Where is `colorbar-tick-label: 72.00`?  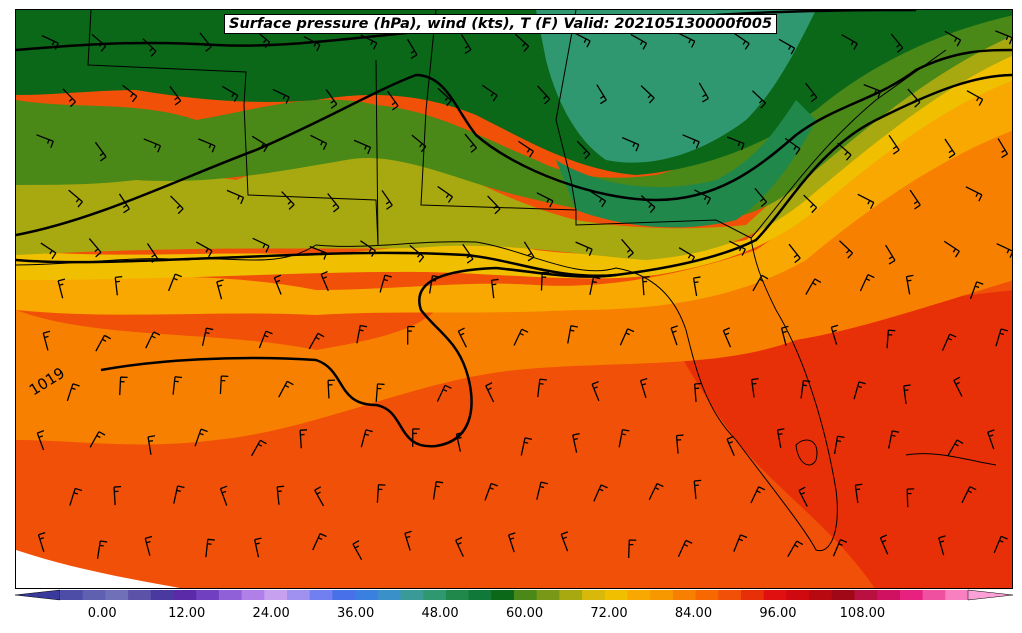 colorbar-tick-label: 72.00 is located at coordinates (609, 613).